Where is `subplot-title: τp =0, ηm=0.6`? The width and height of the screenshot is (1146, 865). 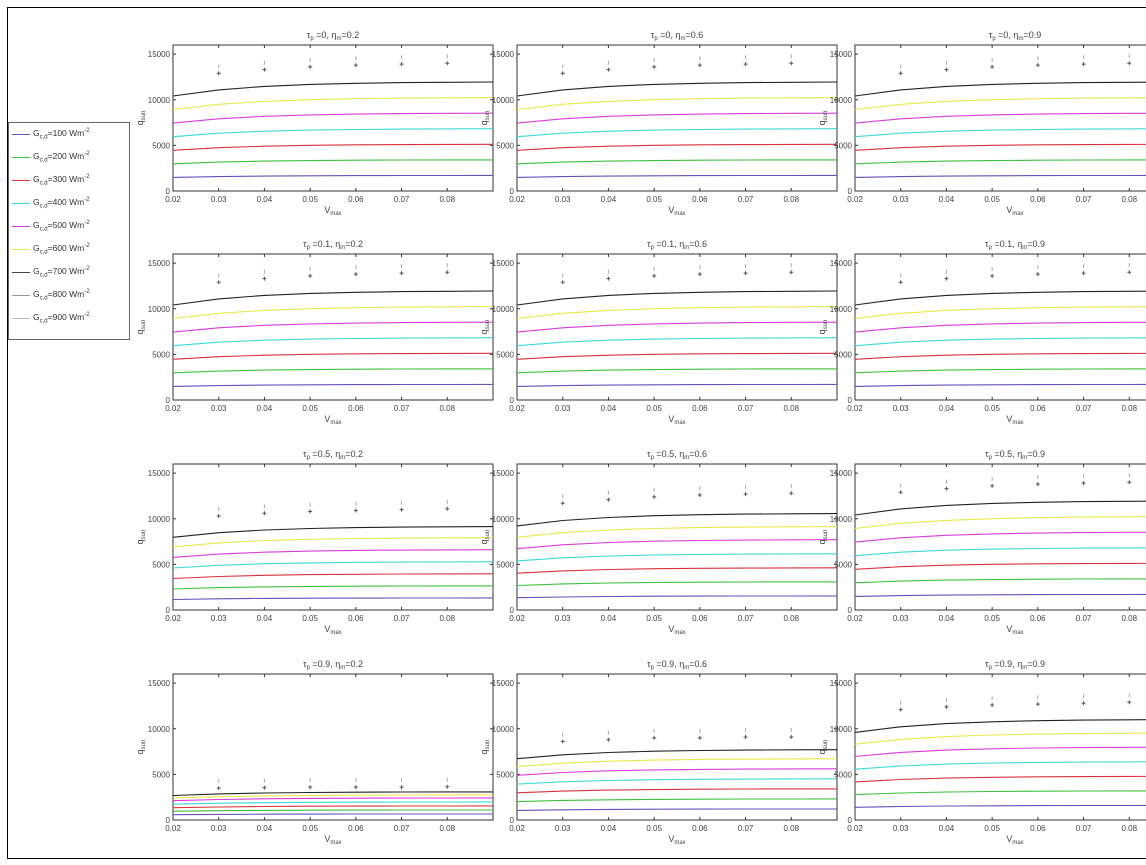
subplot-title: τp =0, ηm=0.6 is located at coordinates (677, 36).